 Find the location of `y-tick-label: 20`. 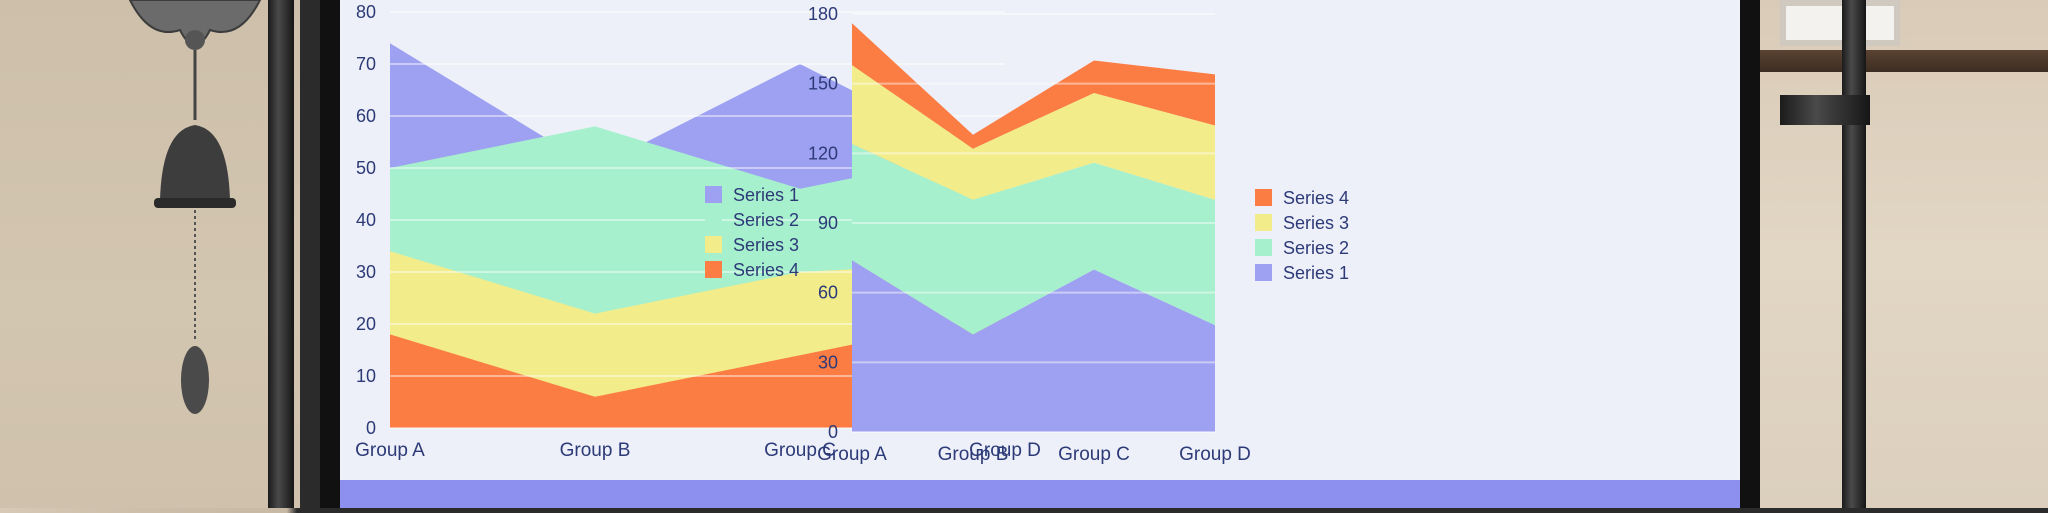

y-tick-label: 20 is located at coordinates (366, 324).